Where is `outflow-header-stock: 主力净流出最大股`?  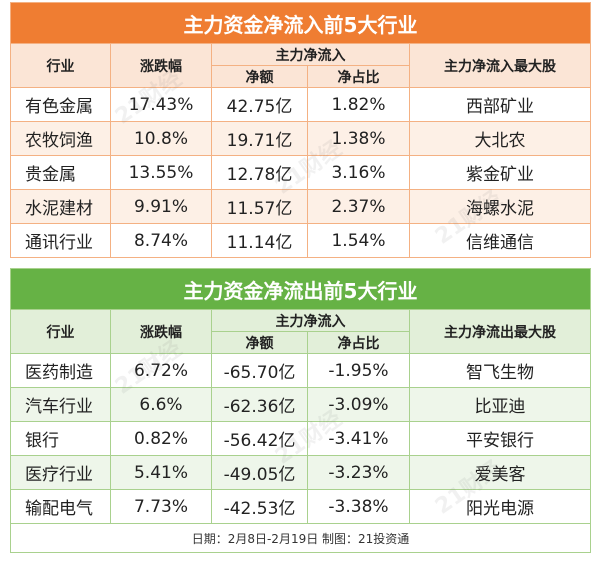
outflow-header-stock: 主力净流出最大股 is located at coordinates (500, 331).